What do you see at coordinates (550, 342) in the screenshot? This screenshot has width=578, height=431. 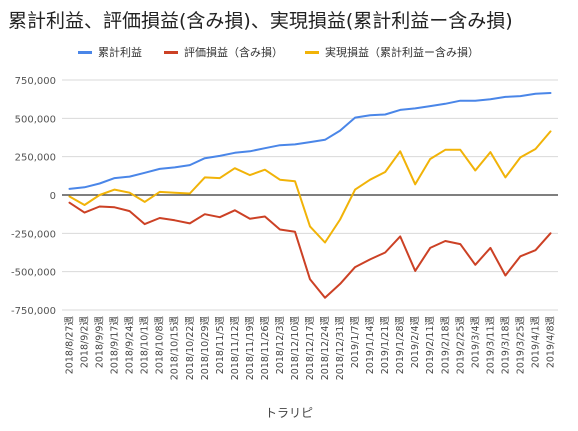 I see `x-tick-label: 2019/4/8週` at bounding box center [550, 342].